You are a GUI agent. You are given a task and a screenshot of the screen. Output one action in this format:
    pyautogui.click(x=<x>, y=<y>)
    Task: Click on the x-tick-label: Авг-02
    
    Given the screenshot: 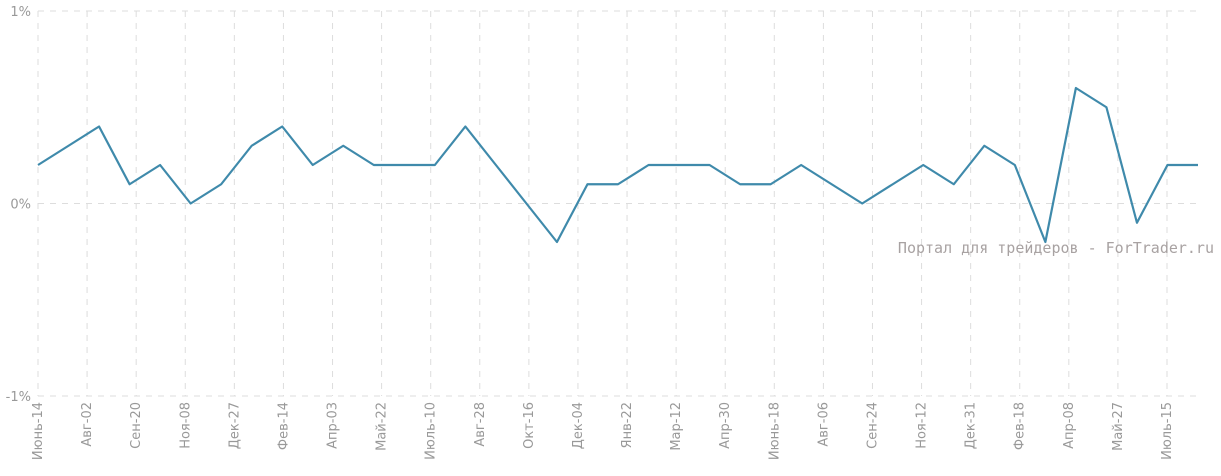 What is the action you would take?
    pyautogui.click(x=87, y=424)
    